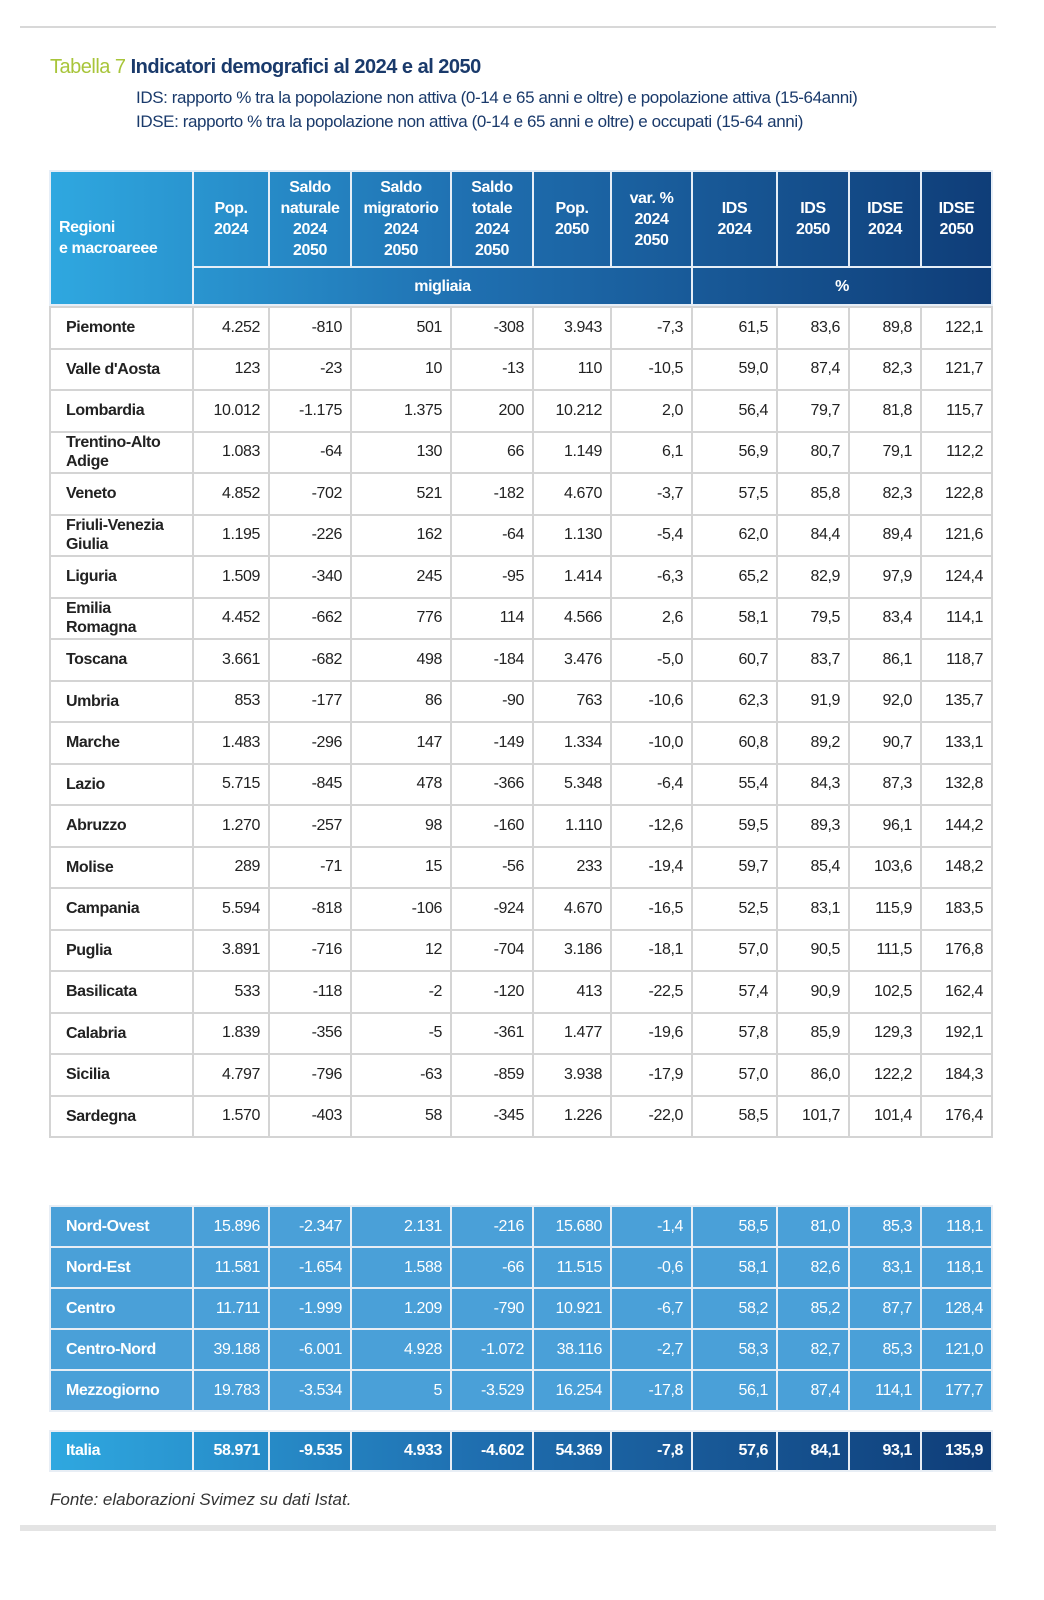 The width and height of the screenshot is (1044, 1600). What do you see at coordinates (813, 1226) in the screenshot?
I see `cell-value: 81,0` at bounding box center [813, 1226].